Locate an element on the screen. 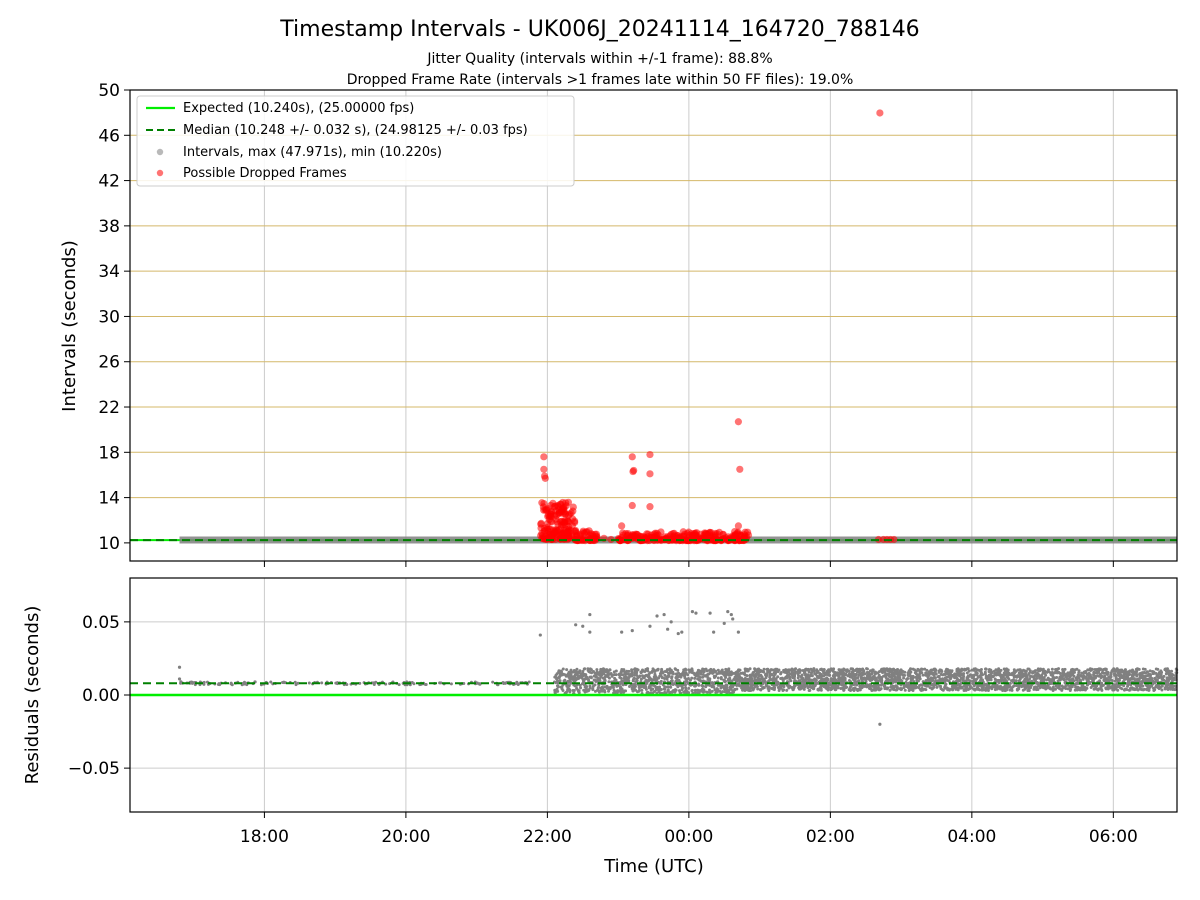 The image size is (1200, 900). x-axis-label: Time (UTC) is located at coordinates (653, 866).